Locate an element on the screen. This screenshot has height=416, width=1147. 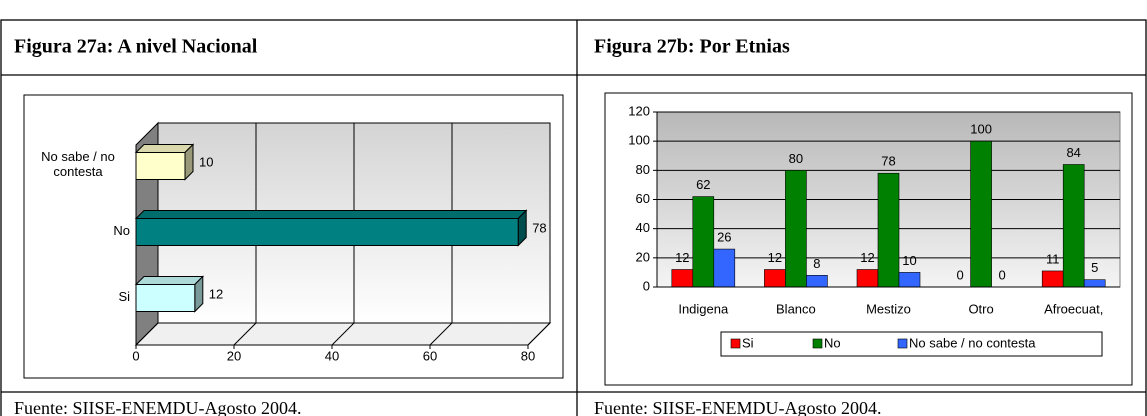
x-tick-label: Indigena is located at coordinates (703, 308).